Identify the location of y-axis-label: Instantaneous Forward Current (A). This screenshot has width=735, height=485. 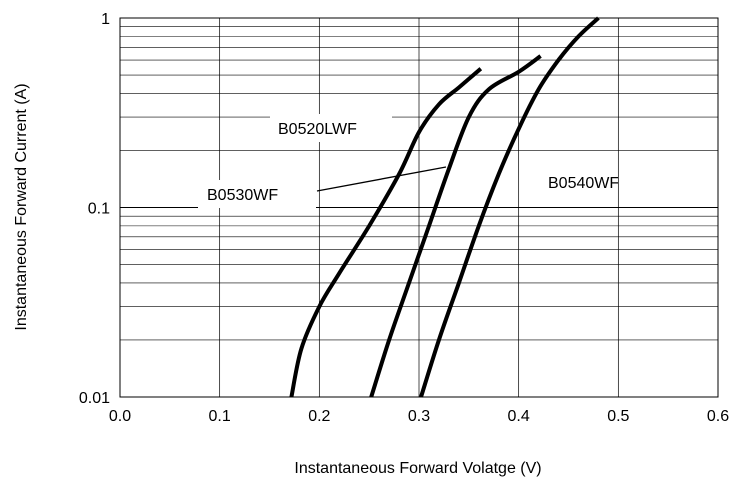
(21, 206).